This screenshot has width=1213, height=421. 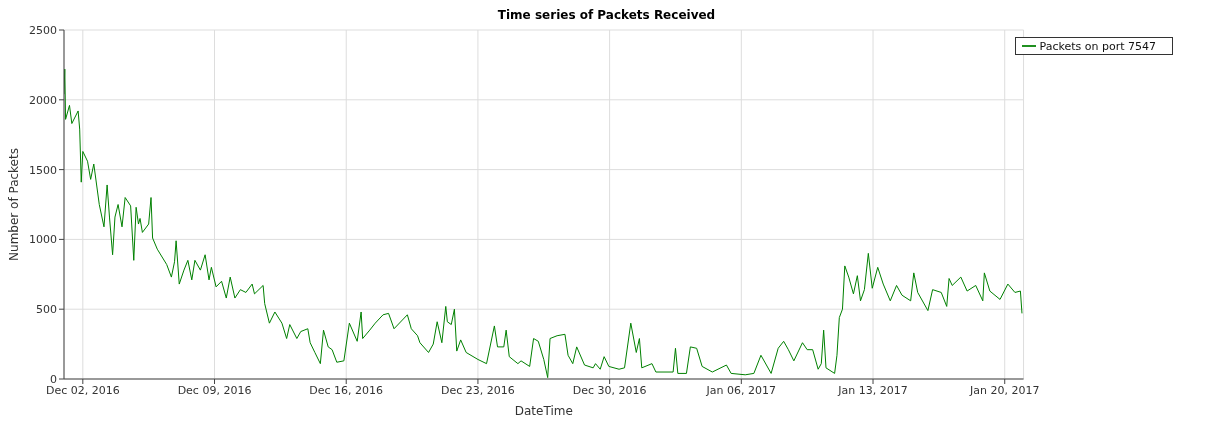 What do you see at coordinates (46, 310) in the screenshot?
I see `y-tick-label: 500` at bounding box center [46, 310].